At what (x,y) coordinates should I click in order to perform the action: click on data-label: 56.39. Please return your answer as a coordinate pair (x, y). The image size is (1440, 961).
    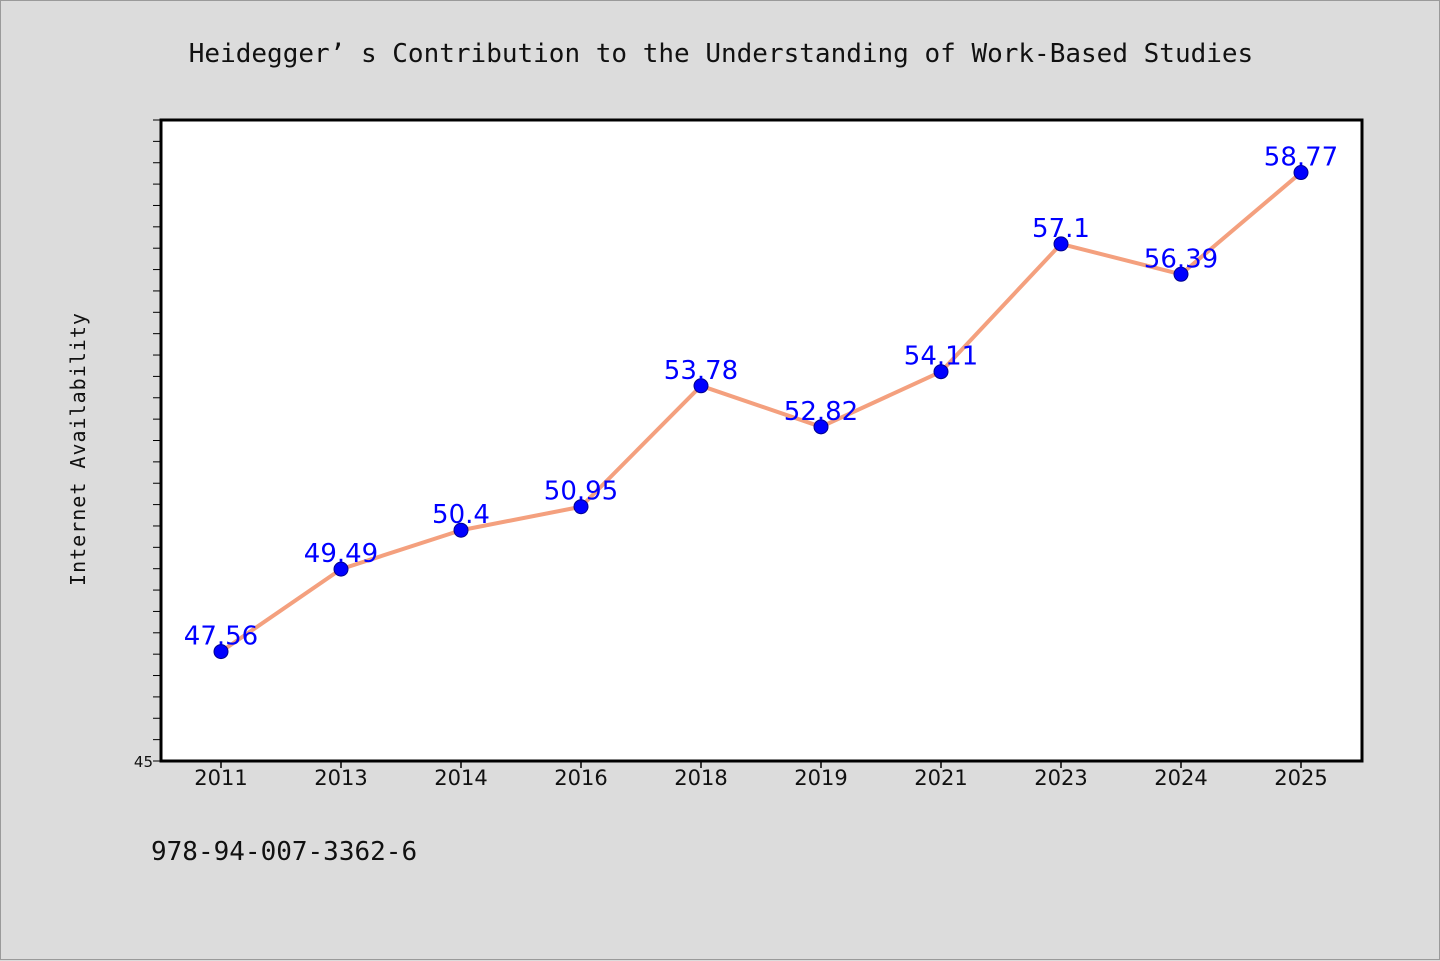
    Looking at the image, I should click on (1181, 259).